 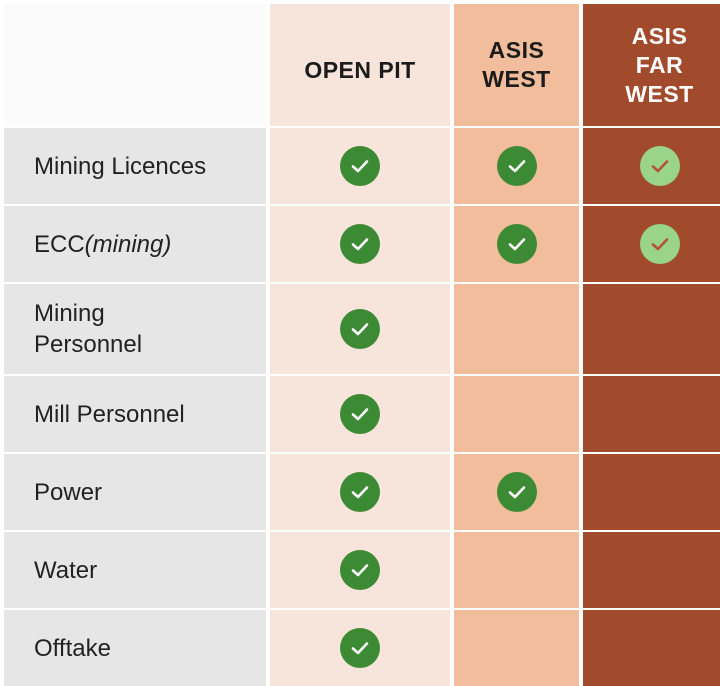 I want to click on row-label: Offtake, so click(x=135, y=648).